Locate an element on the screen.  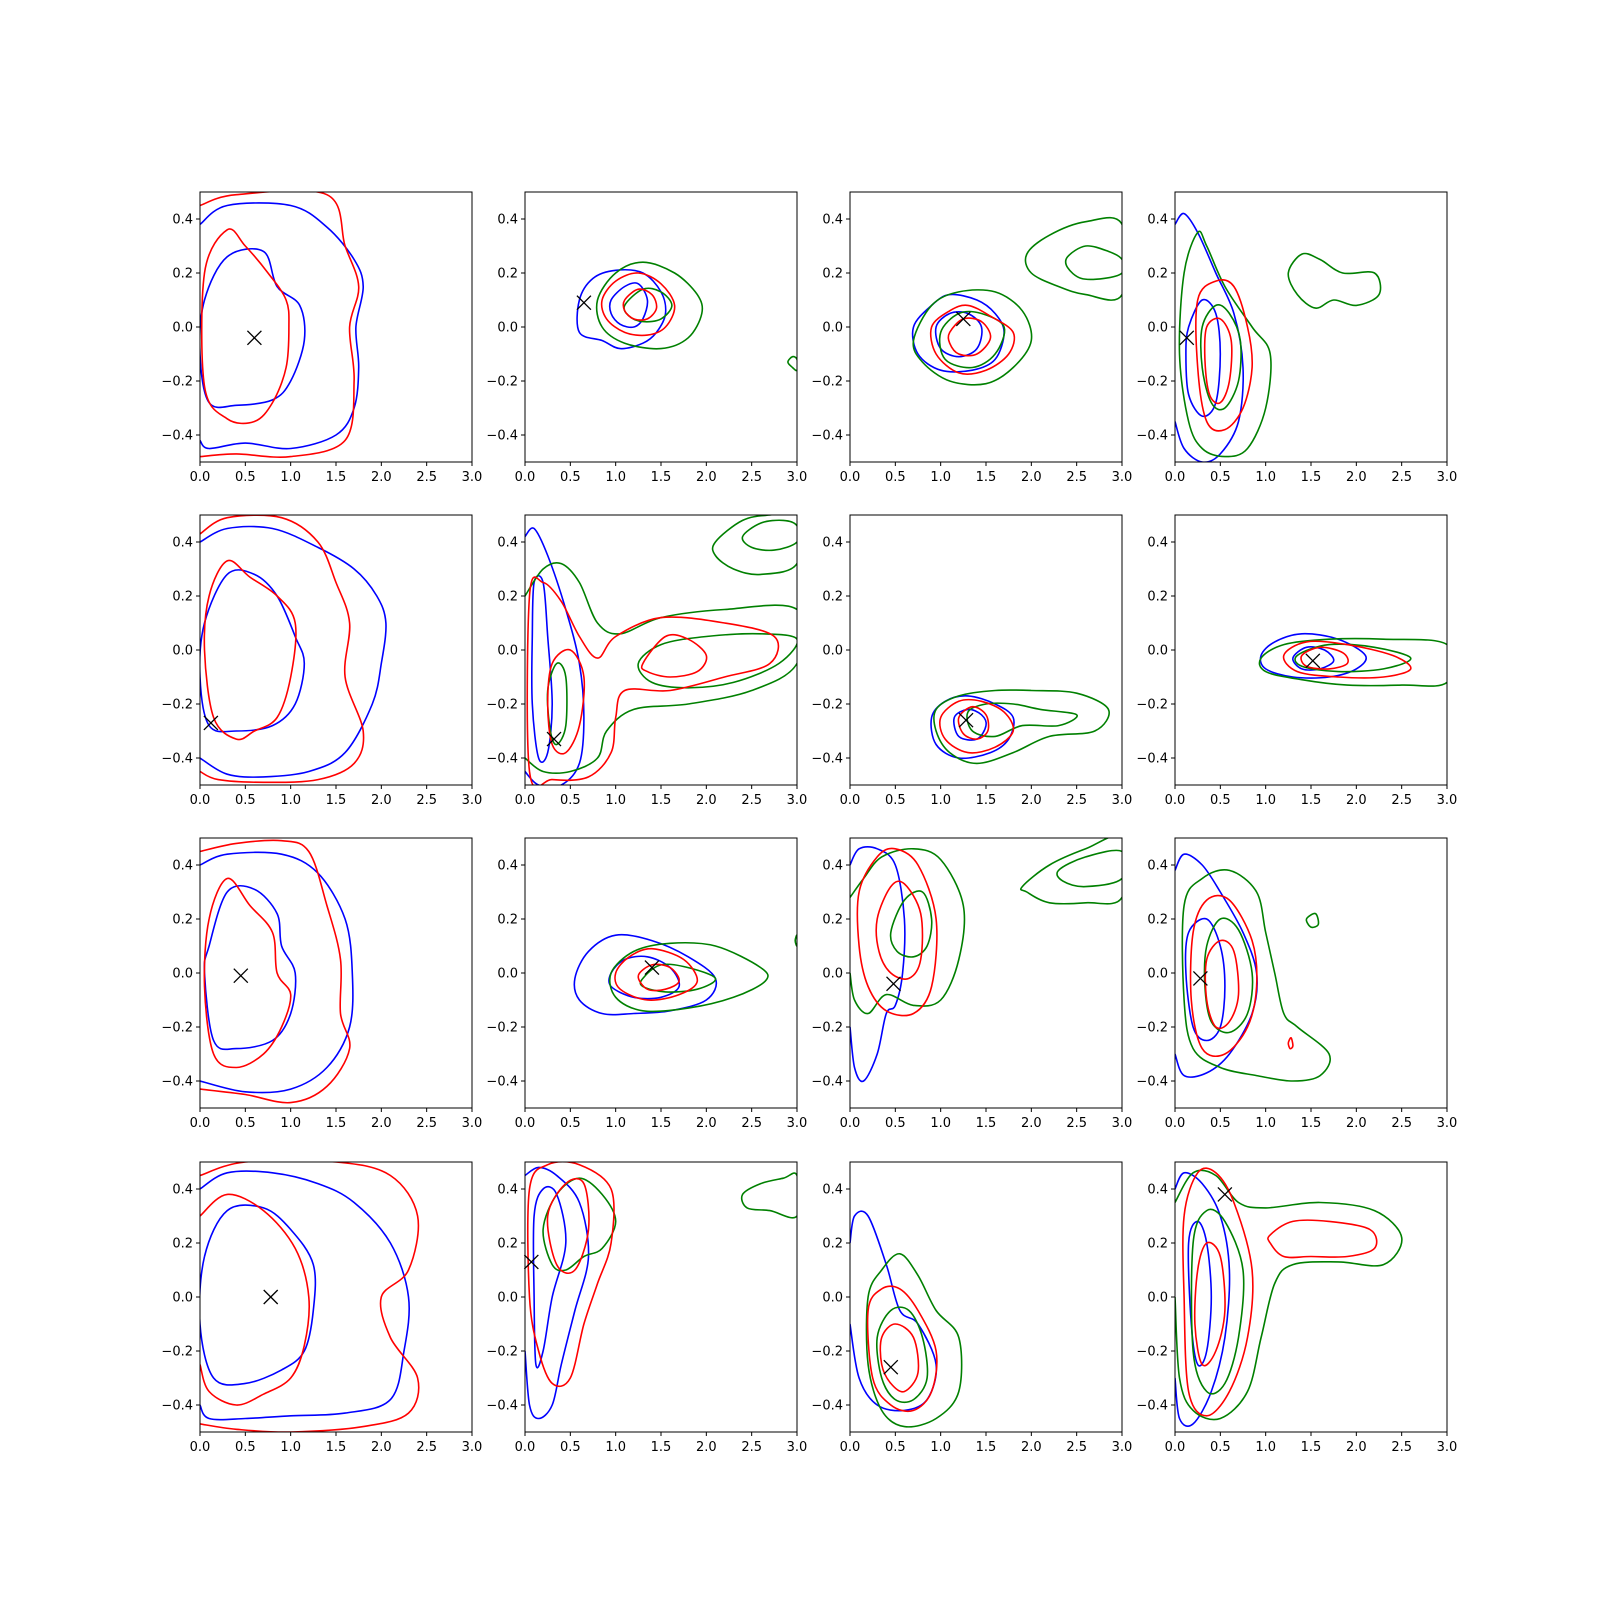
subplot-8: 0.0 0.5 1.0 1.5 2.0 2.5 3.0 −0.4 −0.2 0.0 0.2 0.4 is located at coordinates (1296, 661).